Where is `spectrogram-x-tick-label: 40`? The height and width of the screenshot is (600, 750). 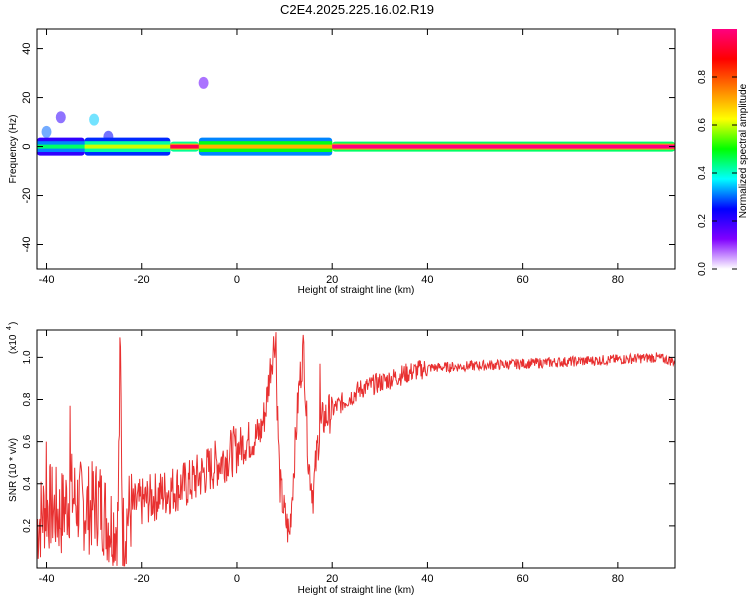 spectrogram-x-tick-label: 40 is located at coordinates (427, 280).